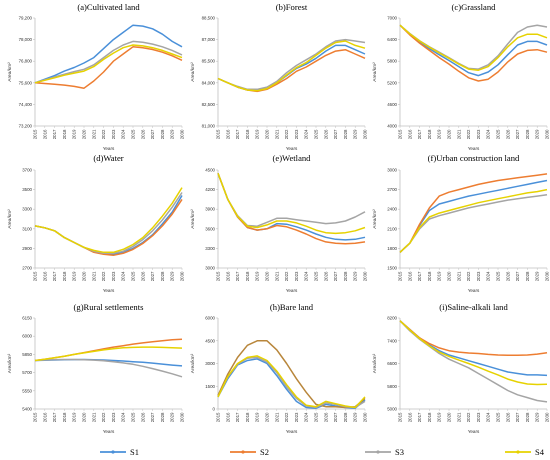 The image size is (550, 460). I want to click on chart-title: (c)Grassland, so click(474, 7).